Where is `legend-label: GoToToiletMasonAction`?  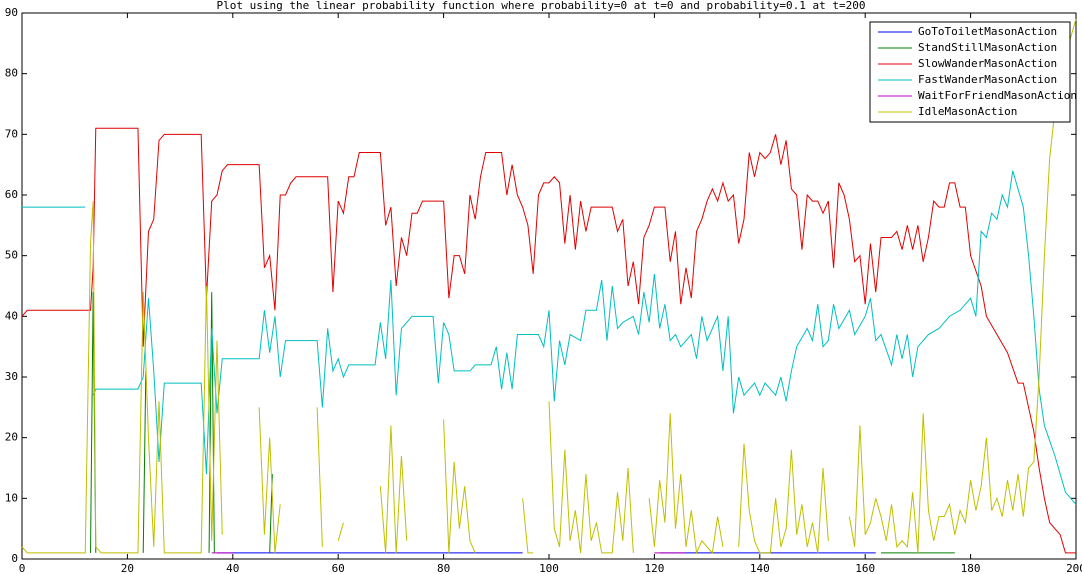
legend-label: GoToToiletMasonAction is located at coordinates (987, 31).